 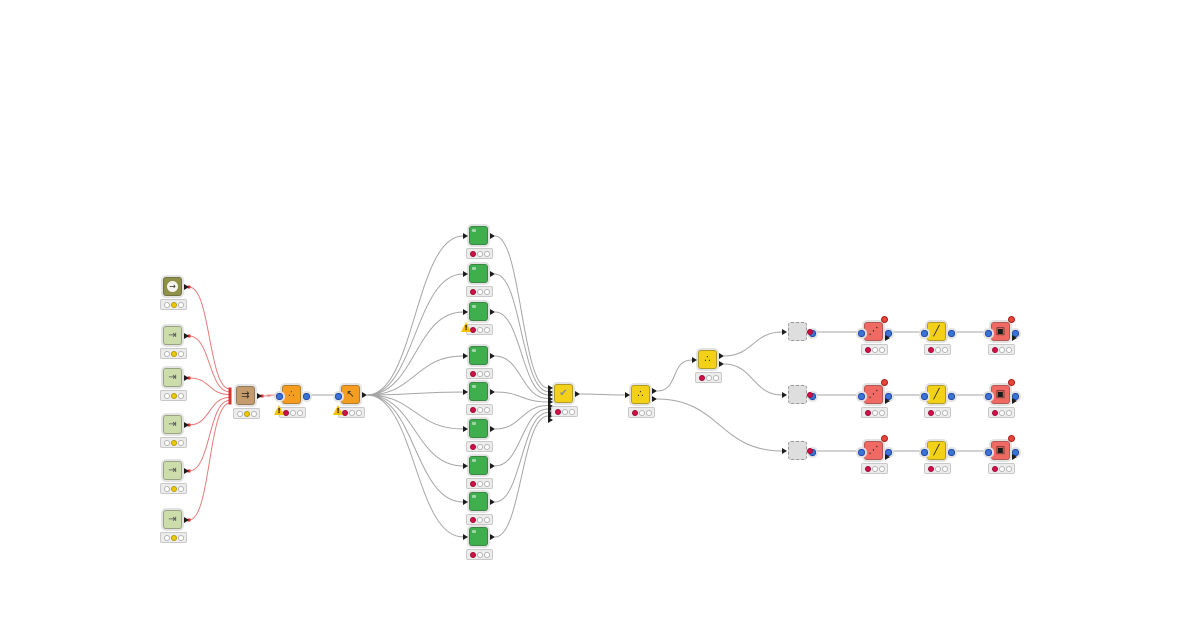 I want to click on connection-g1-y1, so click(x=521, y=312).